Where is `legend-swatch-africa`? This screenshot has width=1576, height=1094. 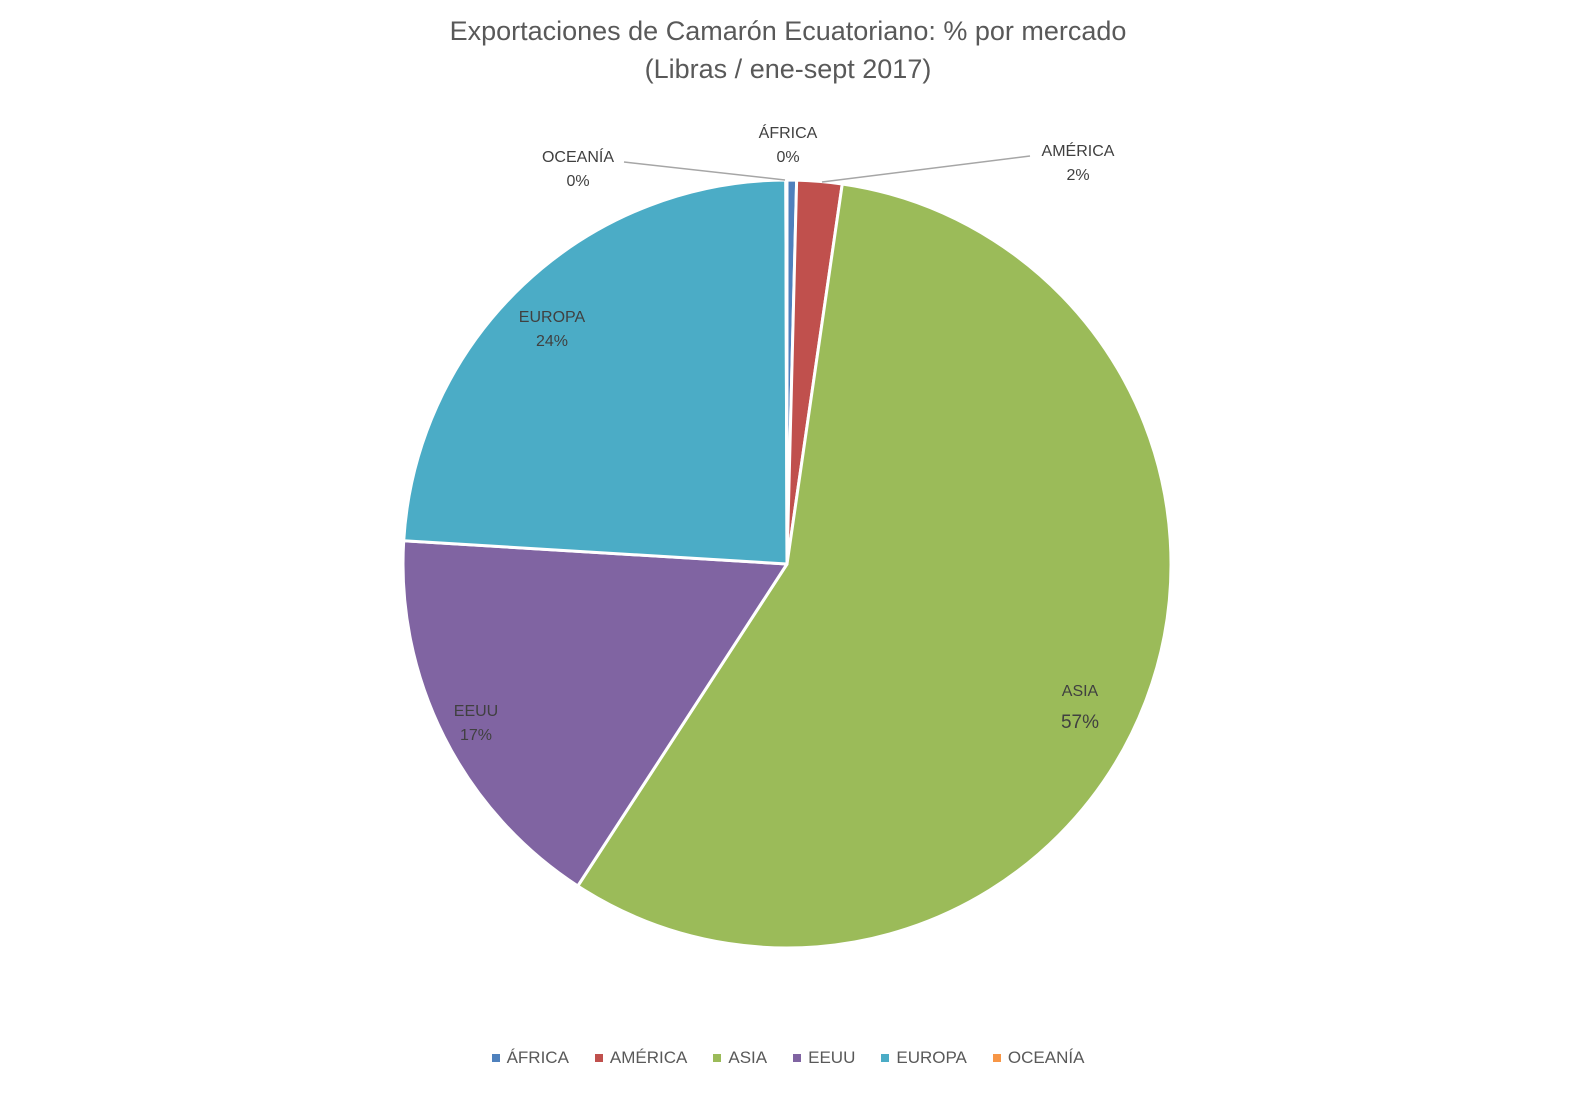 legend-swatch-africa is located at coordinates (495, 1058).